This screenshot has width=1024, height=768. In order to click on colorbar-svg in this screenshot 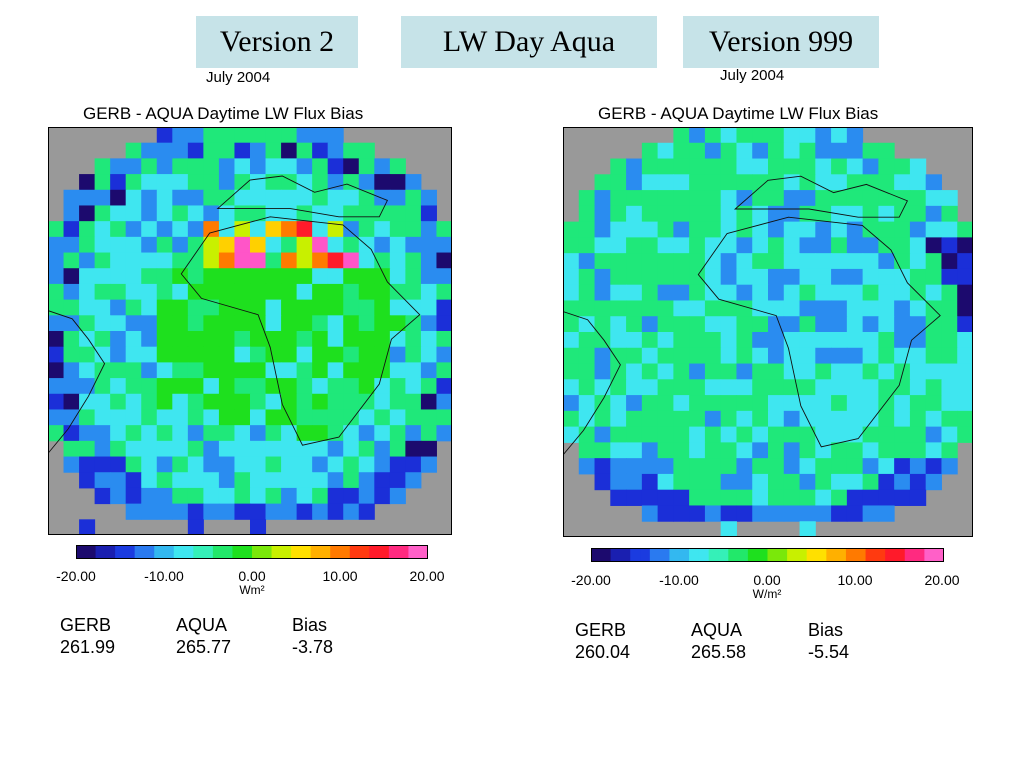, I will do `click(768, 555)`.